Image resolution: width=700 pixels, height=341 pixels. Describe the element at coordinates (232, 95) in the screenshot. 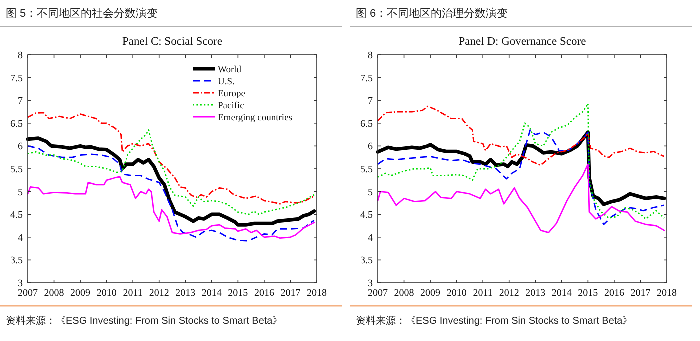

I see `legend-label: Europe` at that location.